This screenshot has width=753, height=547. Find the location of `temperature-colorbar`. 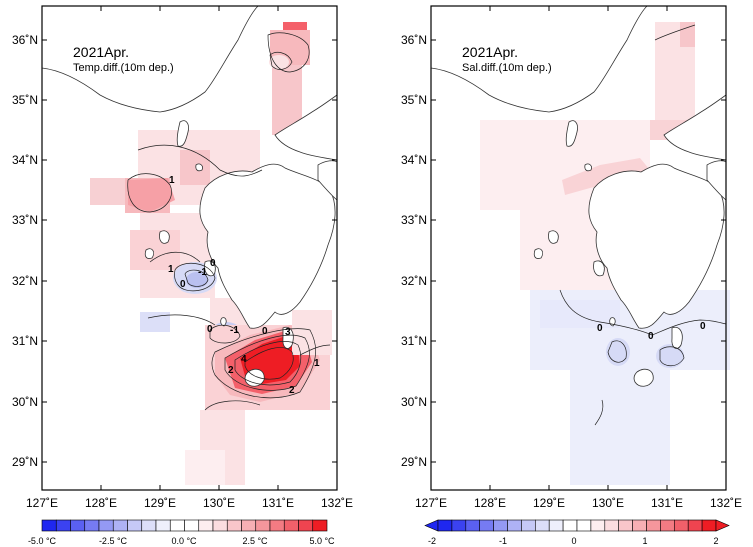

temperature-colorbar is located at coordinates (184, 525).